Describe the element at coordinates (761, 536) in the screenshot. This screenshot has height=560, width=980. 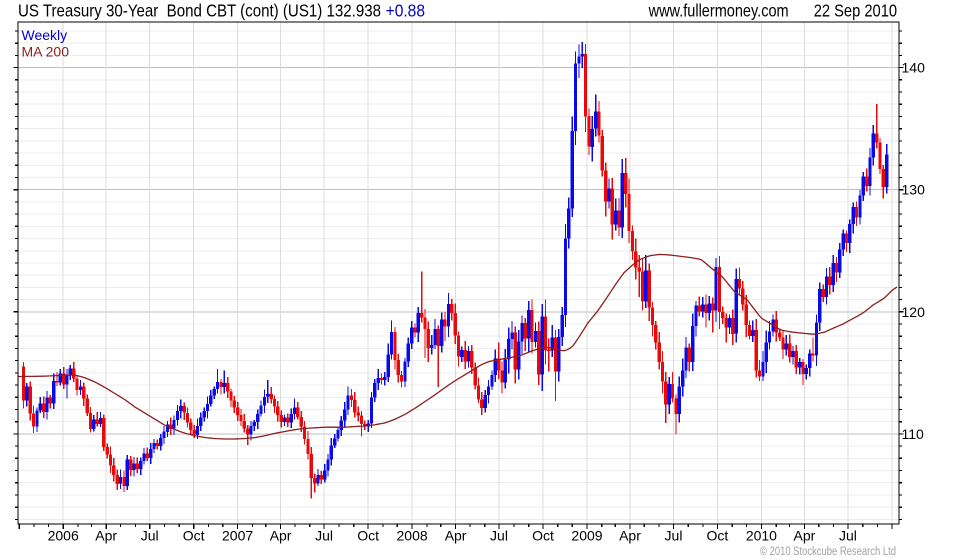
I see `svg-text: 2010` at that location.